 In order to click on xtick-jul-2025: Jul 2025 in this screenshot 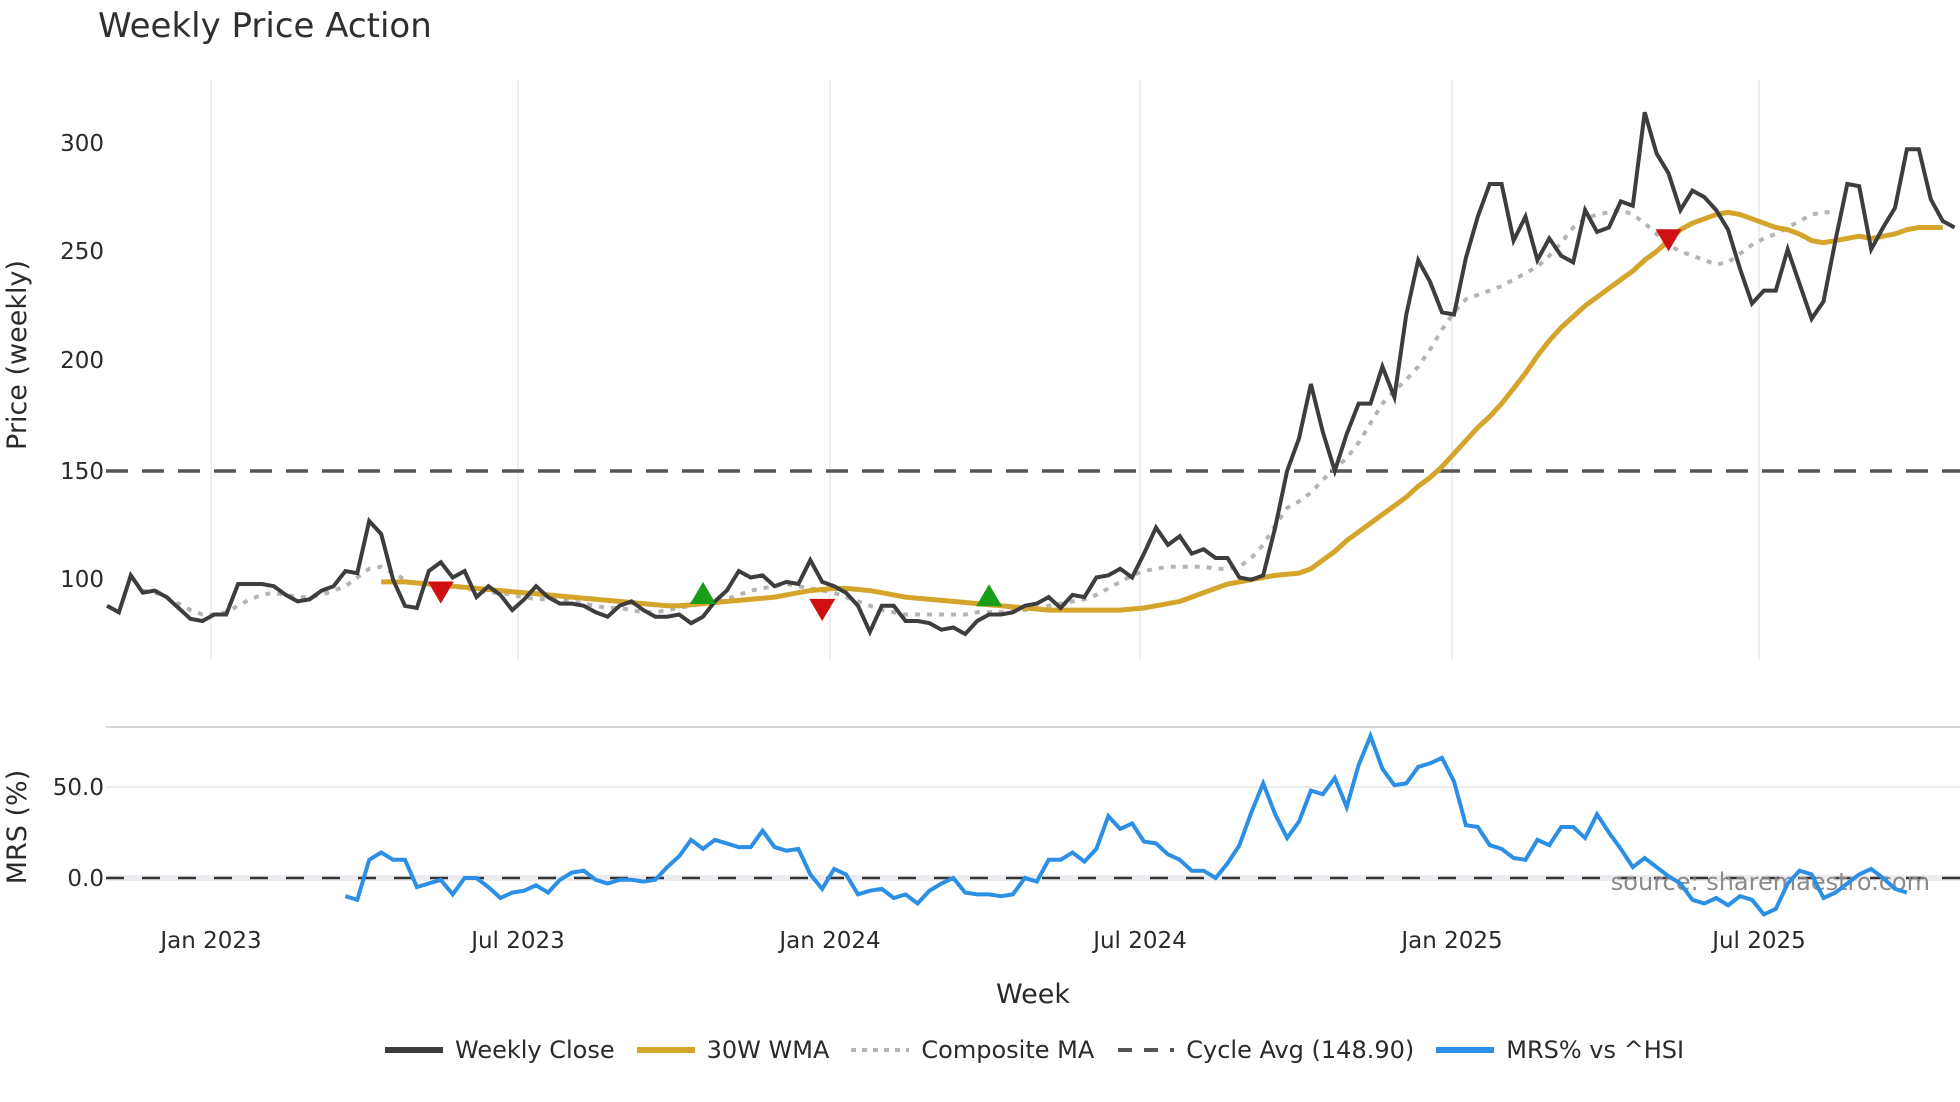, I will do `click(1758, 941)`.